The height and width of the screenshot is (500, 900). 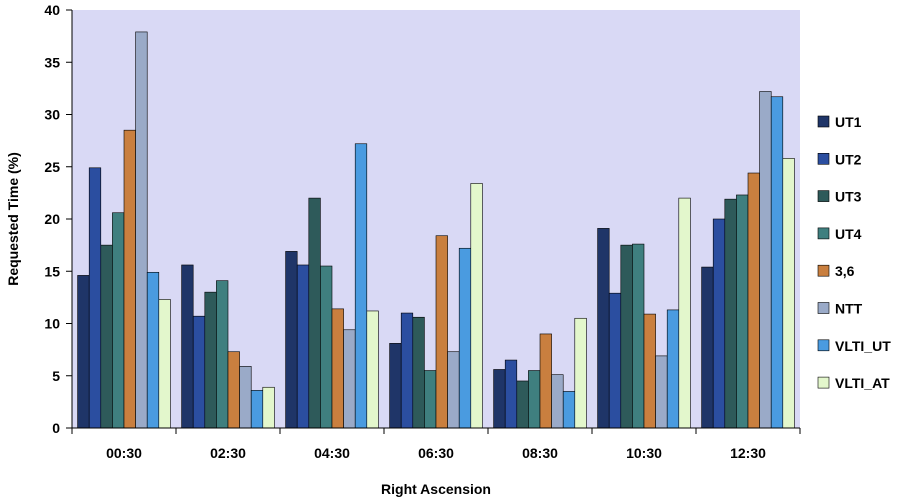 I want to click on x-tick-label: 08:30, so click(x=540, y=453).